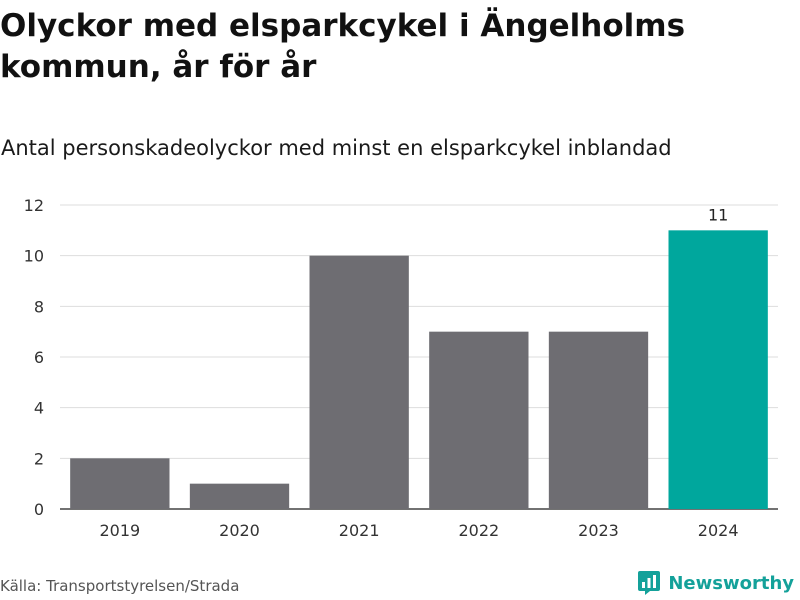 The height and width of the screenshot is (600, 800). What do you see at coordinates (39, 509) in the screenshot?
I see `y-tick-label: 0` at bounding box center [39, 509].